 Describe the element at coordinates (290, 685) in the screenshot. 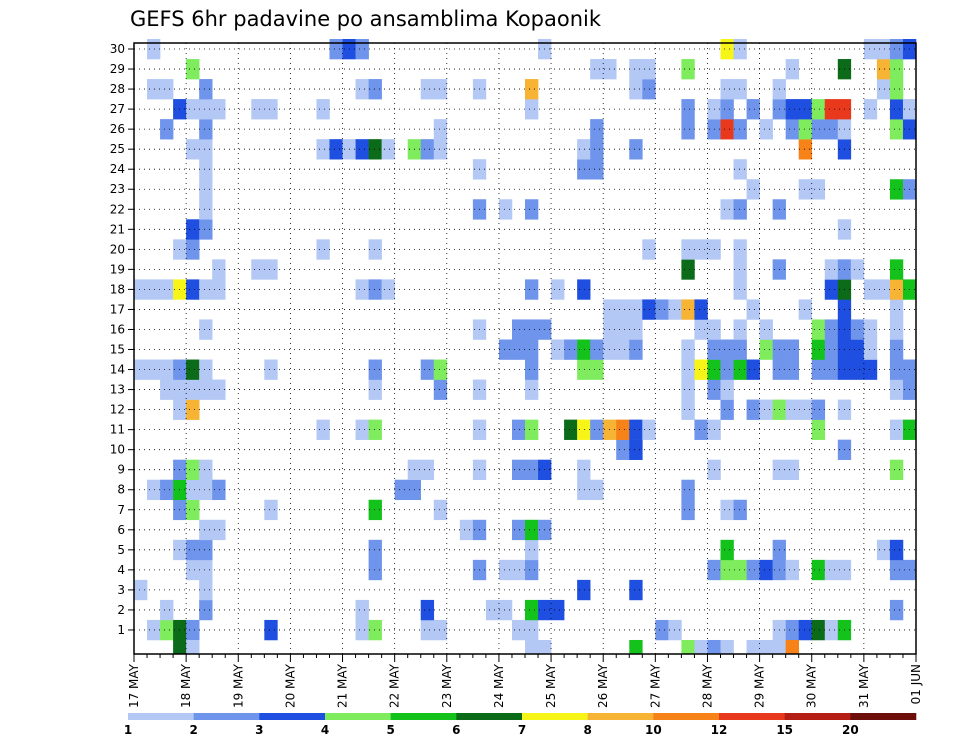

I see `x-tick-label: 20 MAY` at that location.